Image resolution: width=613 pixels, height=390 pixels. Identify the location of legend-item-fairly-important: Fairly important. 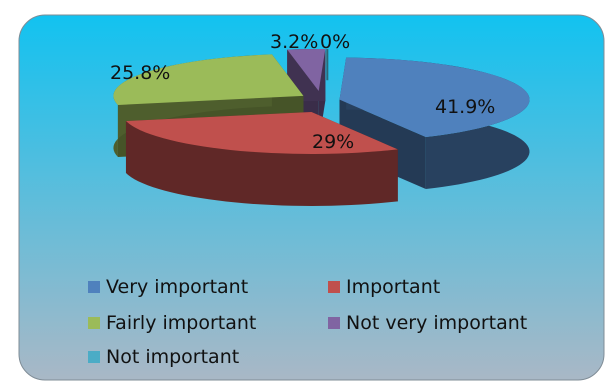
(172, 323).